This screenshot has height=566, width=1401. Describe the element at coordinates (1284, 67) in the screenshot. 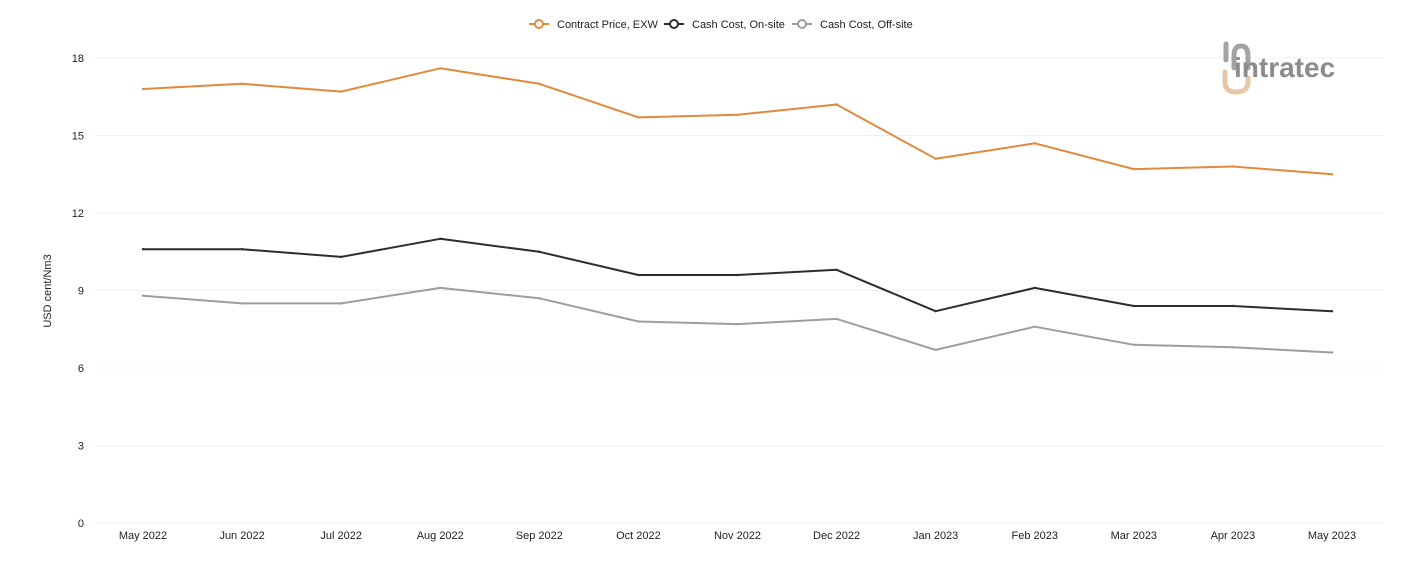

I see `intratec-logo-text: intratec` at that location.